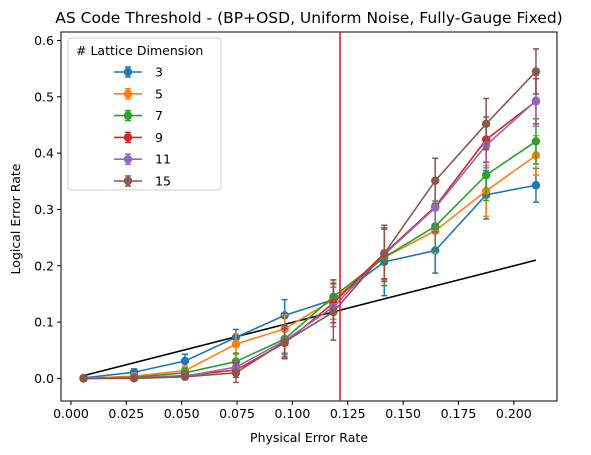  Describe the element at coordinates (138, 93) in the screenshot. I see `legend-item: 5` at that location.